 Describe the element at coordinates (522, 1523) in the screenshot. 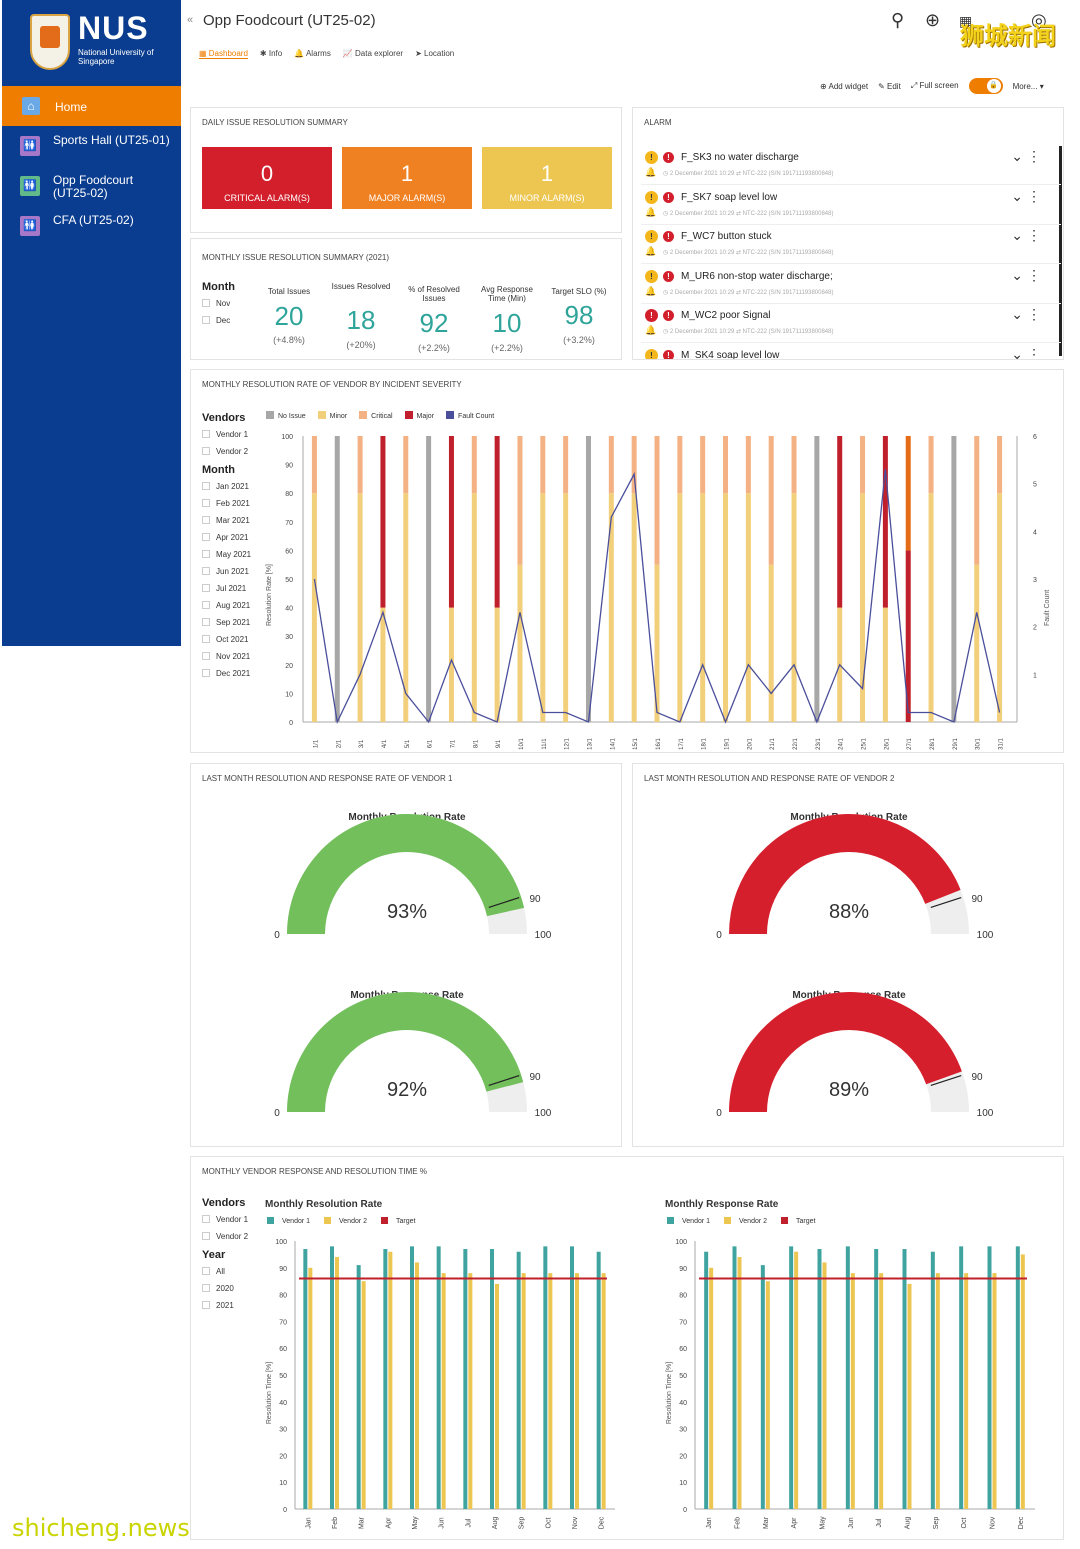

I see `x-tick-label: Sep` at that location.